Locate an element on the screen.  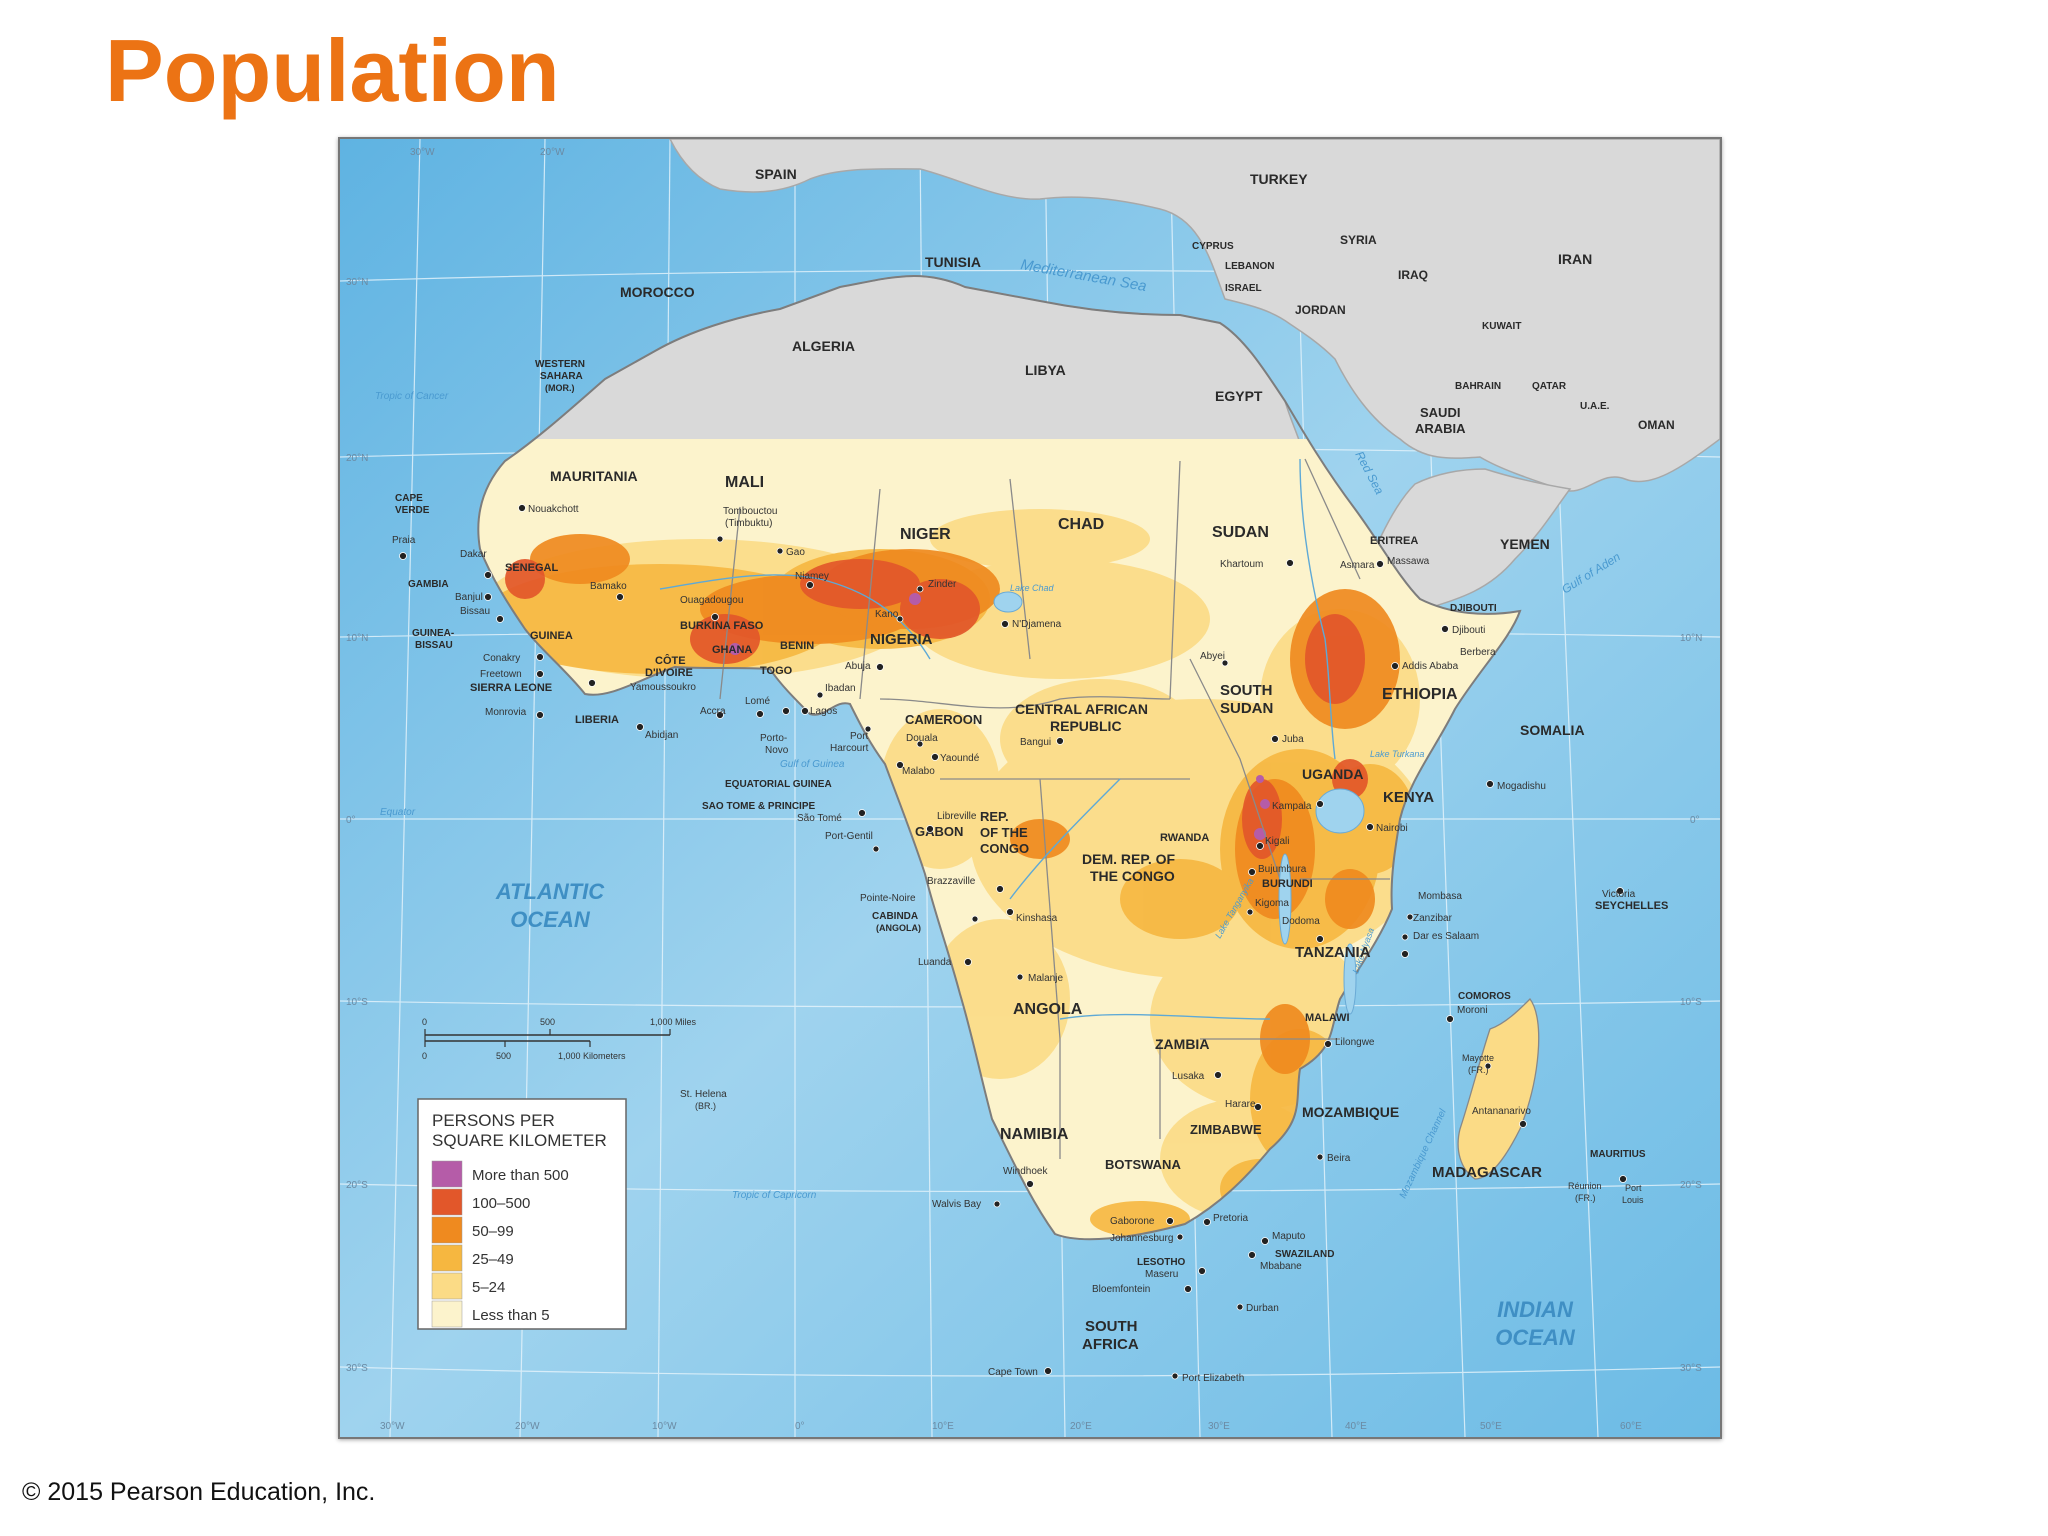
label-iran: IRAN is located at coordinates (1575, 259).